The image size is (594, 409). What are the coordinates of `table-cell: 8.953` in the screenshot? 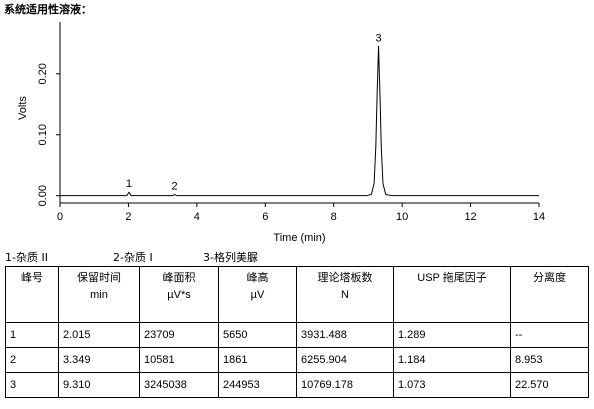 It's located at (549, 360).